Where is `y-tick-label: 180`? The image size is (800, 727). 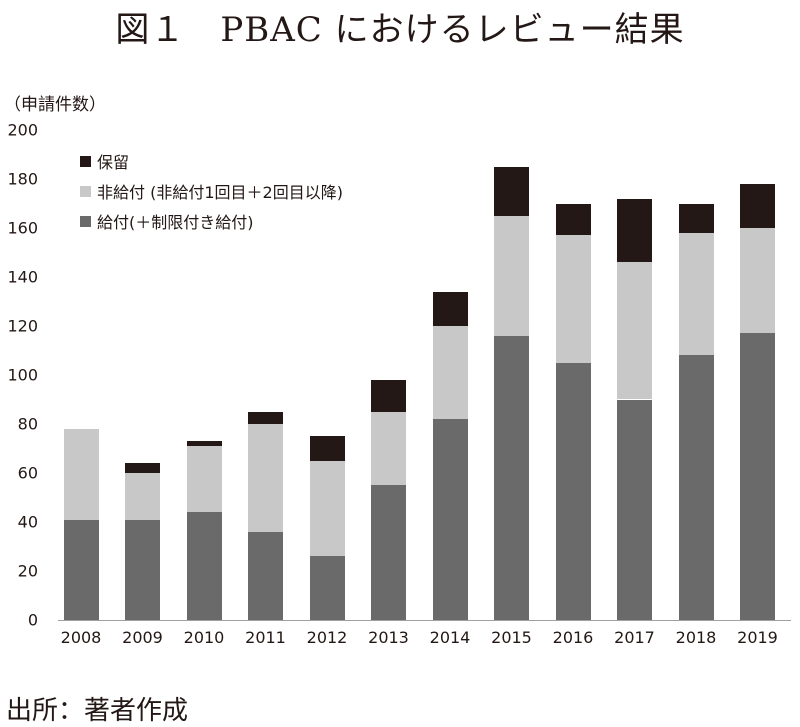 y-tick-label: 180 is located at coordinates (22, 179).